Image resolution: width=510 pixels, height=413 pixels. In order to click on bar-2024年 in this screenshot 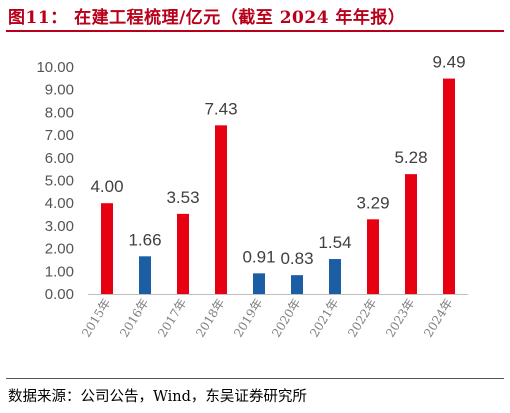, I will do `click(449, 186)`.